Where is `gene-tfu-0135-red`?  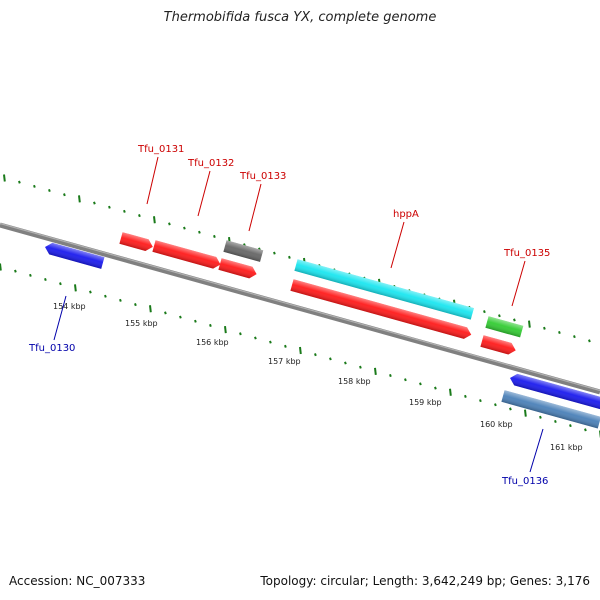 gene-tfu-0135-red is located at coordinates (498, 345).